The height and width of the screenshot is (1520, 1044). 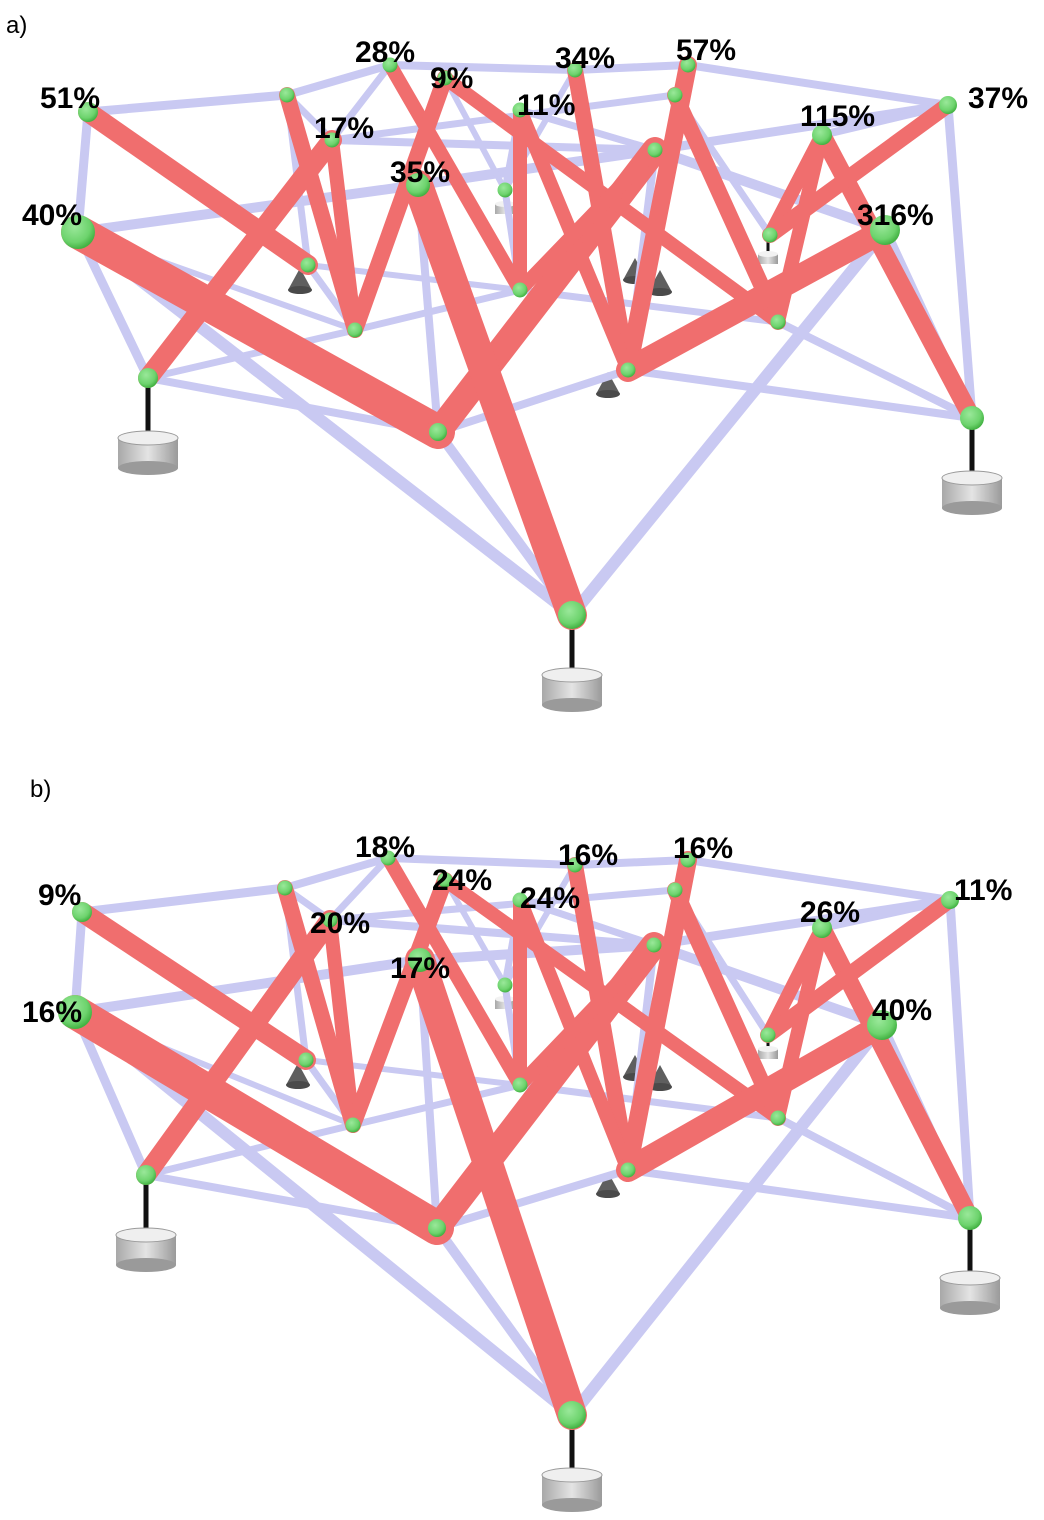 I want to click on utilization-label-far-right: 11%, so click(x=983, y=890).